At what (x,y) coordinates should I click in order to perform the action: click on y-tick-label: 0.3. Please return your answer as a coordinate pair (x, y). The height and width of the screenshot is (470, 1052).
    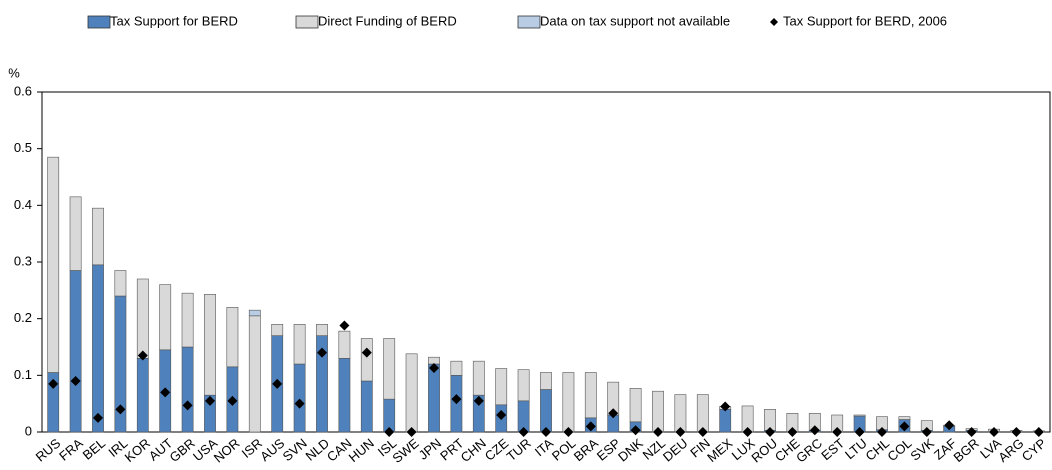
    Looking at the image, I should click on (23, 260).